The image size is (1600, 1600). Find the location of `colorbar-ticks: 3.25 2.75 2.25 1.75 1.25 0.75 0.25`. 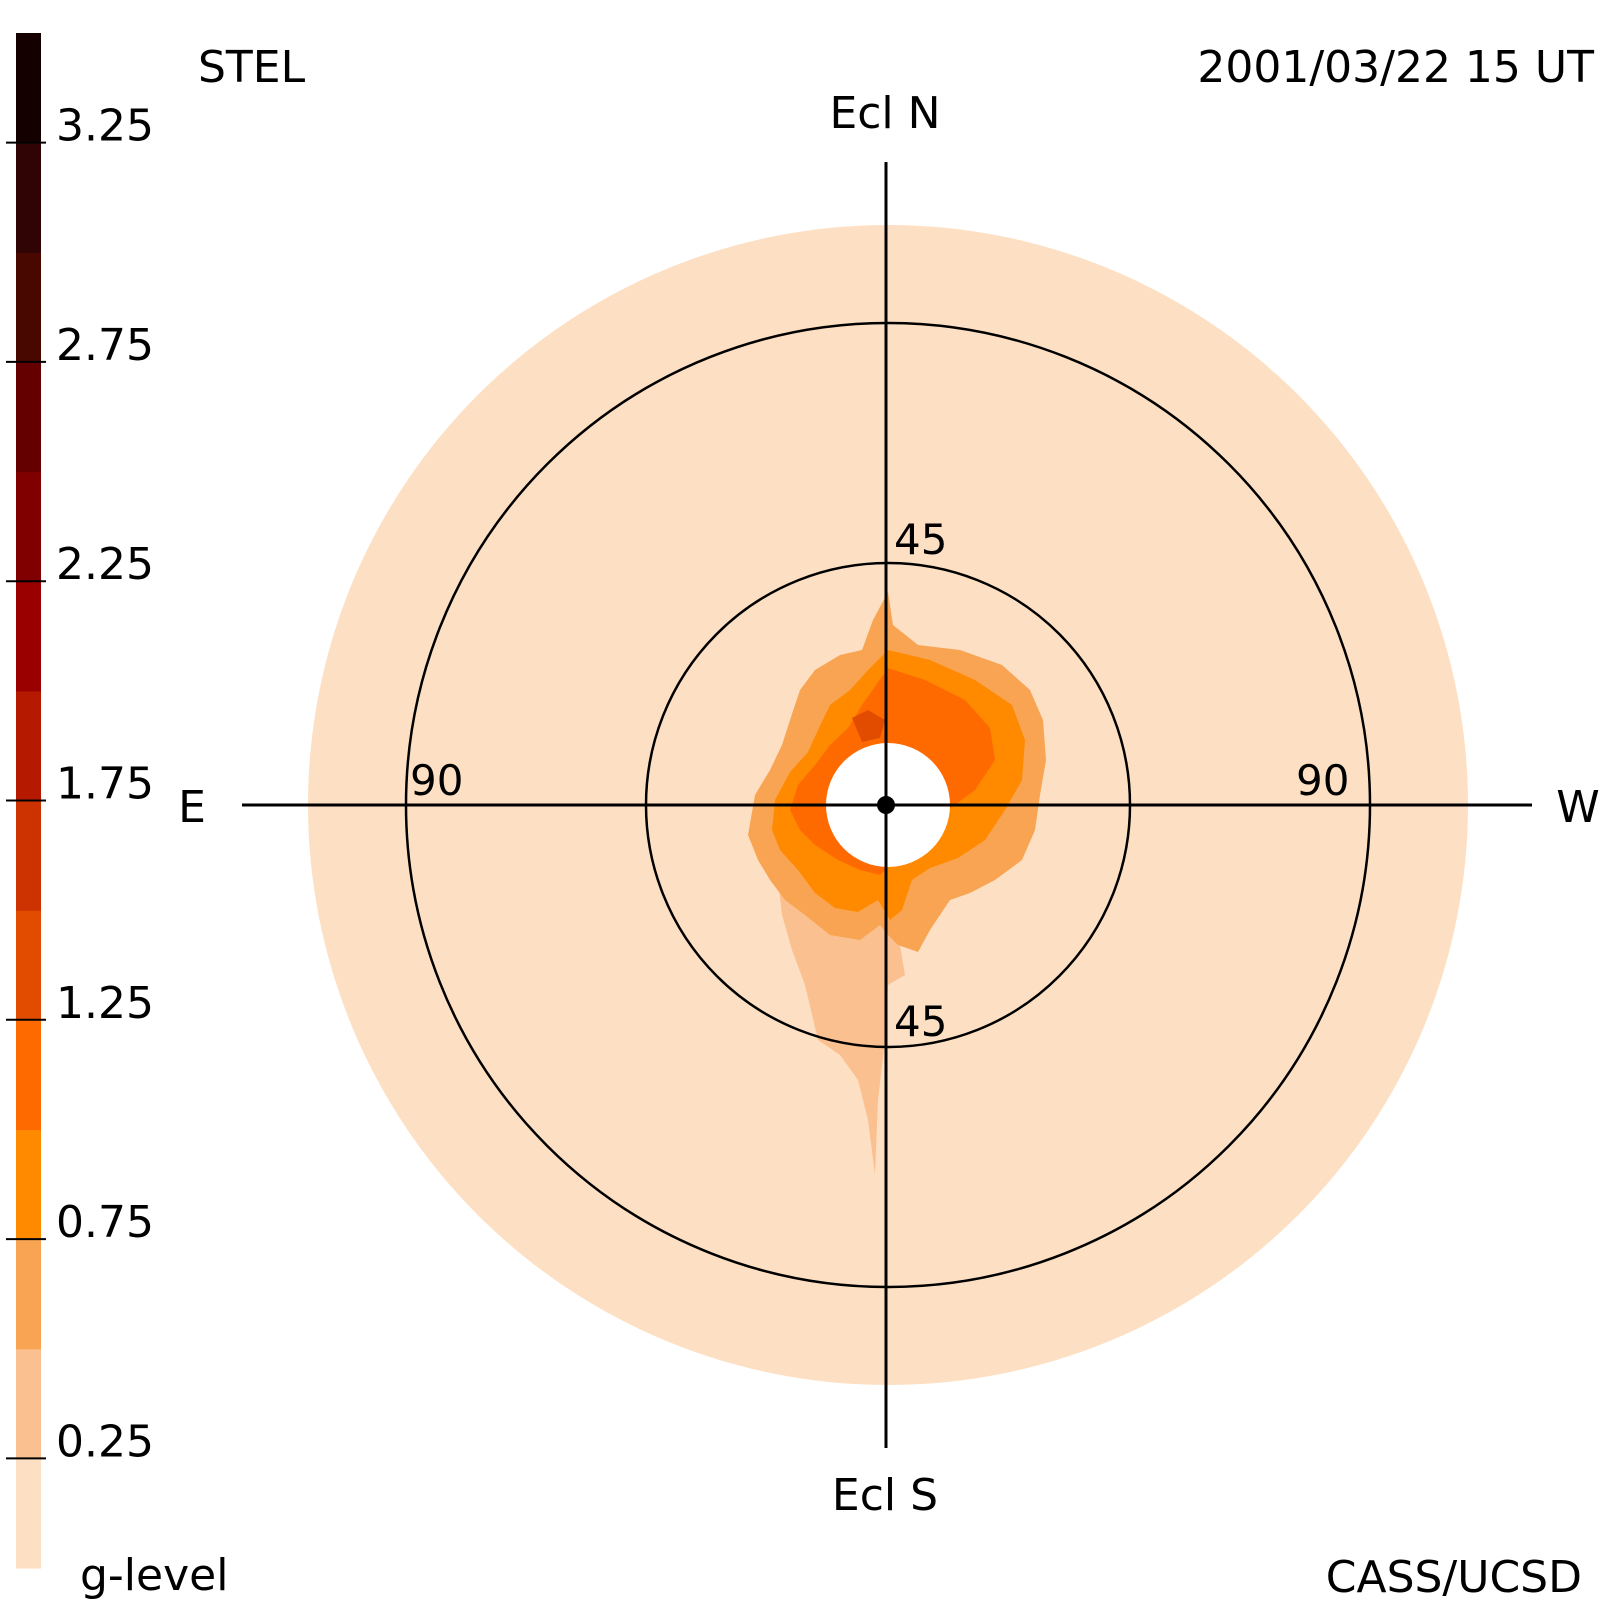

colorbar-ticks: 3.25 2.75 2.25 1.75 1.25 0.75 0.25 is located at coordinates (80, 784).